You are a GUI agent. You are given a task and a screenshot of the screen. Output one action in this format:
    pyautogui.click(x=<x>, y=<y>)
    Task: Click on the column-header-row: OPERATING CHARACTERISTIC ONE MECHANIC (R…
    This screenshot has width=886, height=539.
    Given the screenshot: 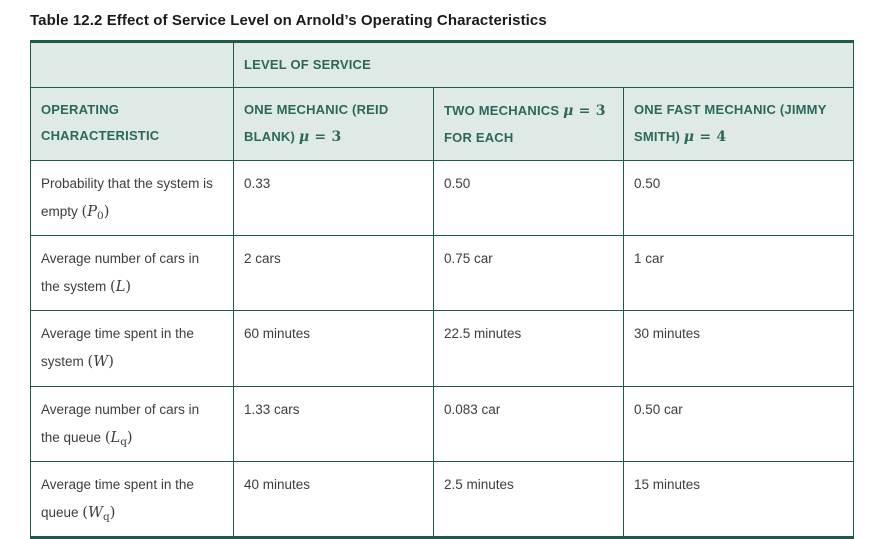 What is the action you would take?
    pyautogui.click(x=442, y=124)
    